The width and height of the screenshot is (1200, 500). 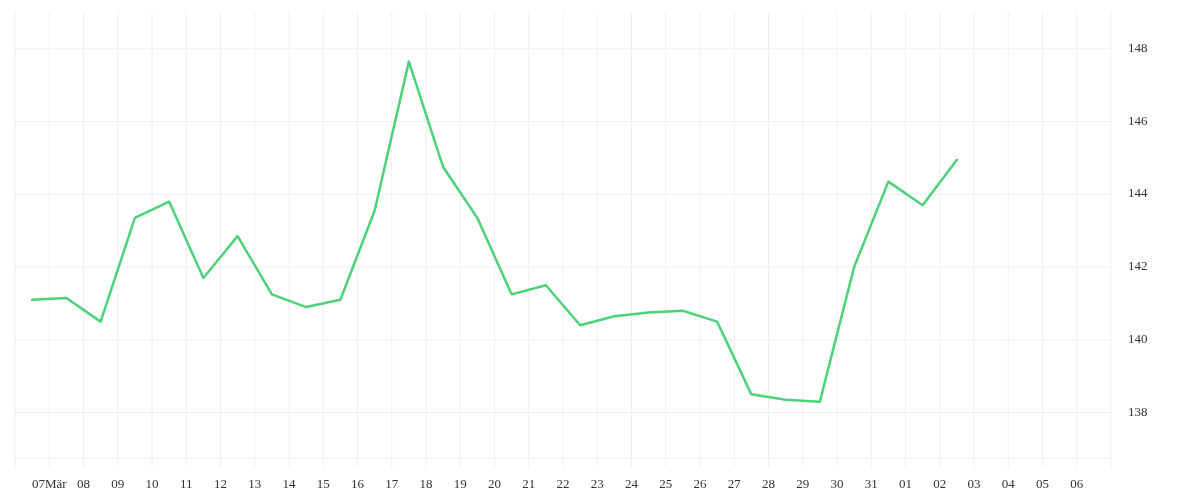 I want to click on x-tick-label: 06, so click(x=1077, y=483).